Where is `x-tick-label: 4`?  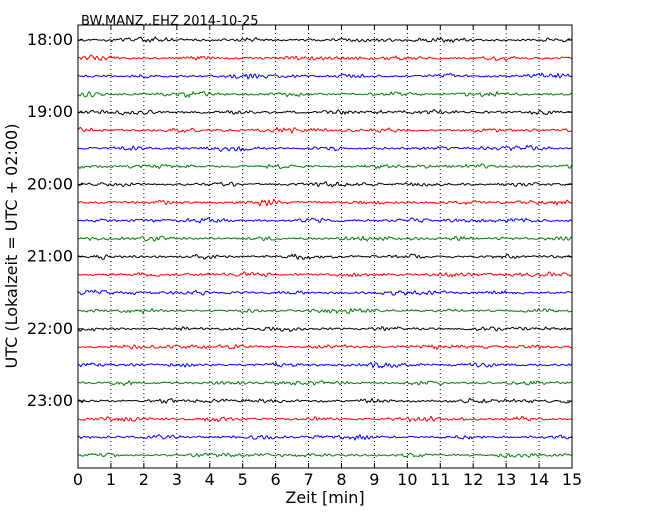 x-tick-label: 4 is located at coordinates (210, 479).